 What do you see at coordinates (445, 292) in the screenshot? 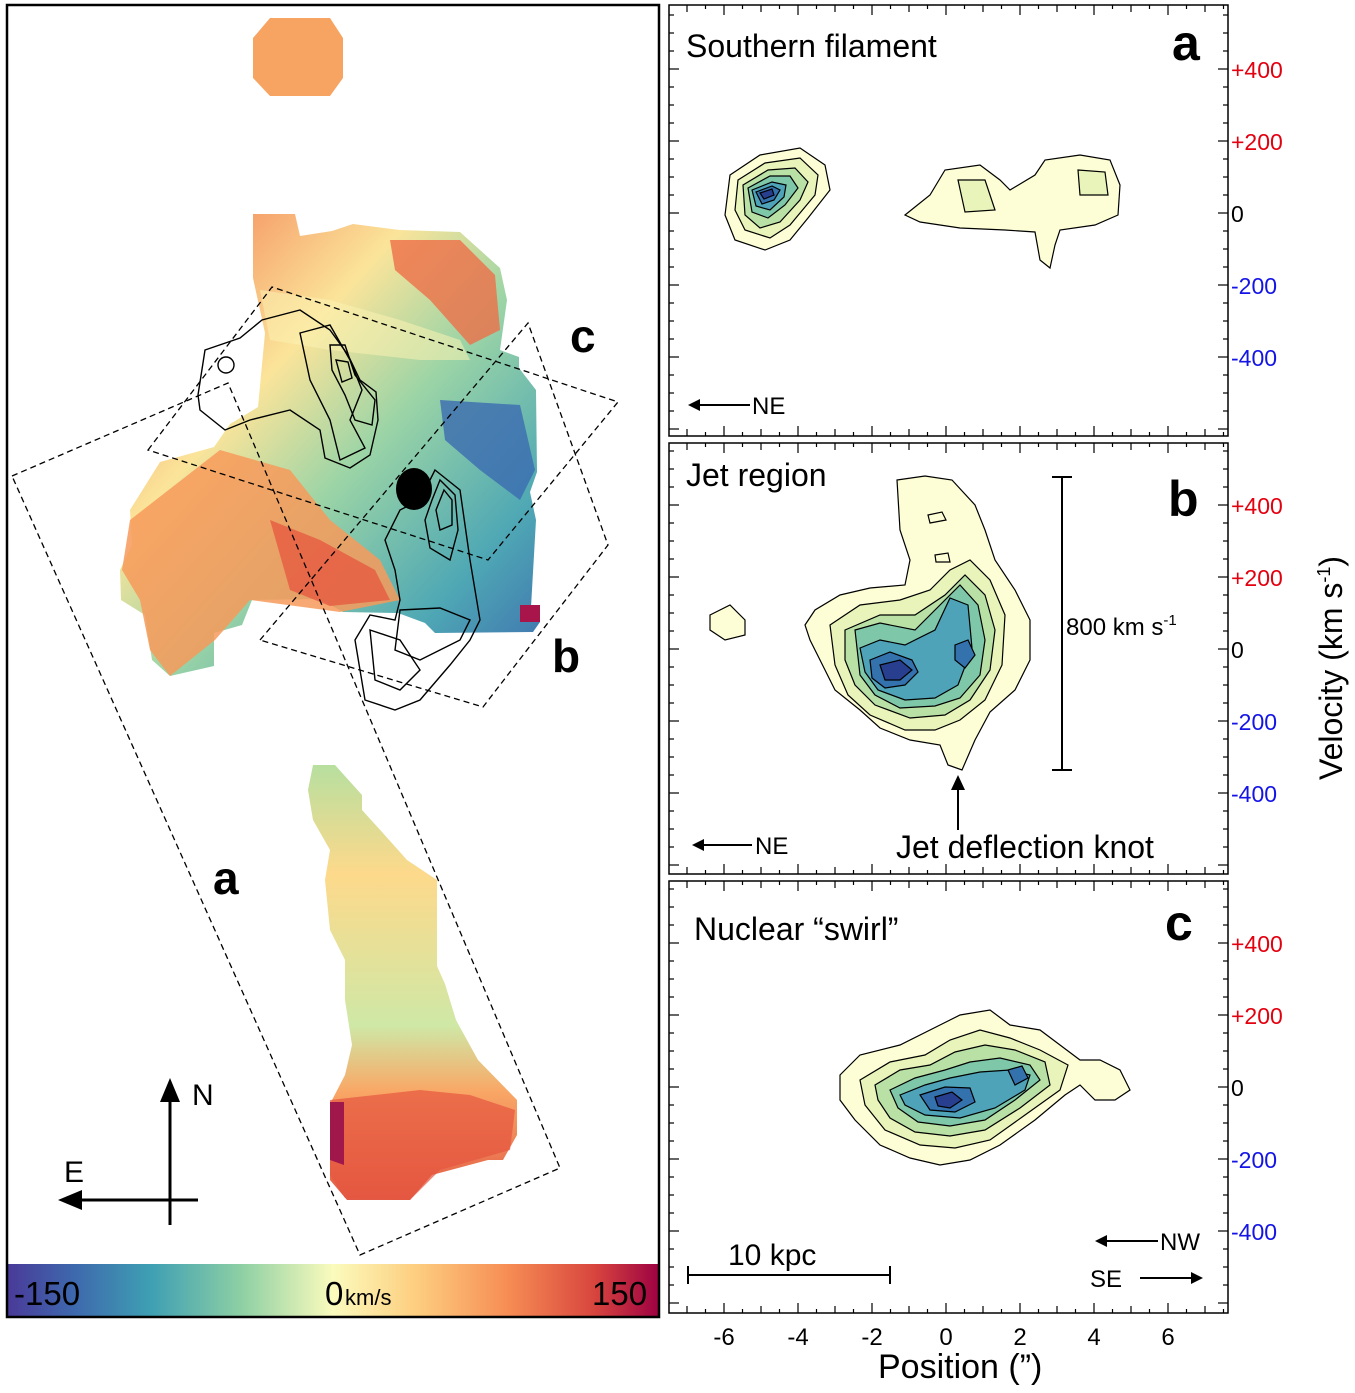
I see `map-red-top` at bounding box center [445, 292].